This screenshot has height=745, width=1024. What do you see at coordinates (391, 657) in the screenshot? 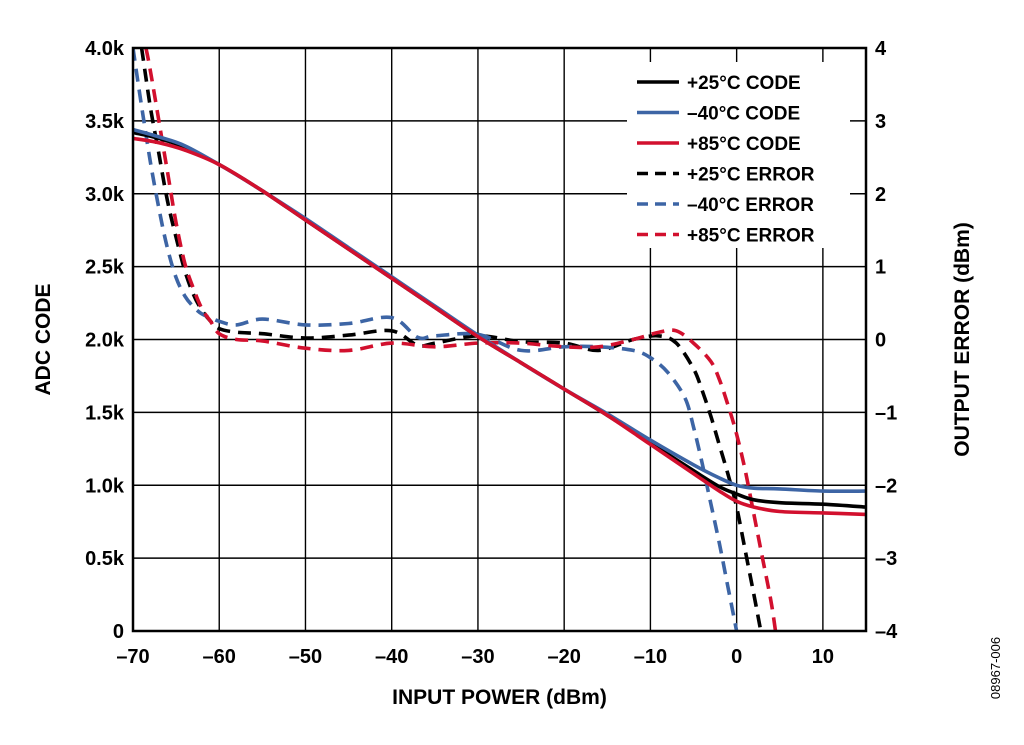
I see `x-tick-label: –40` at bounding box center [391, 657].